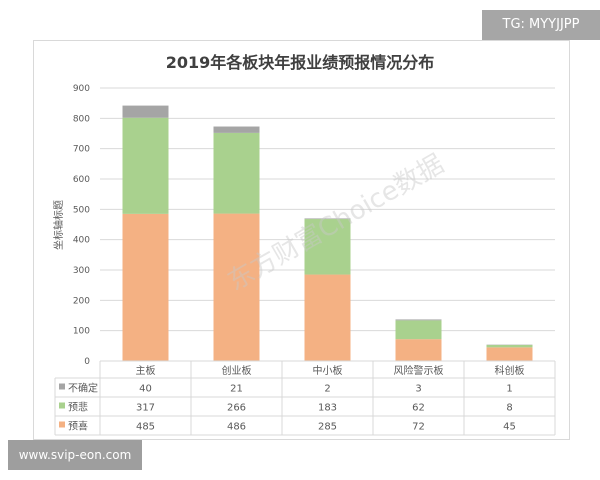  What do you see at coordinates (418, 427) in the screenshot?
I see `data-table-value: 72` at bounding box center [418, 427].